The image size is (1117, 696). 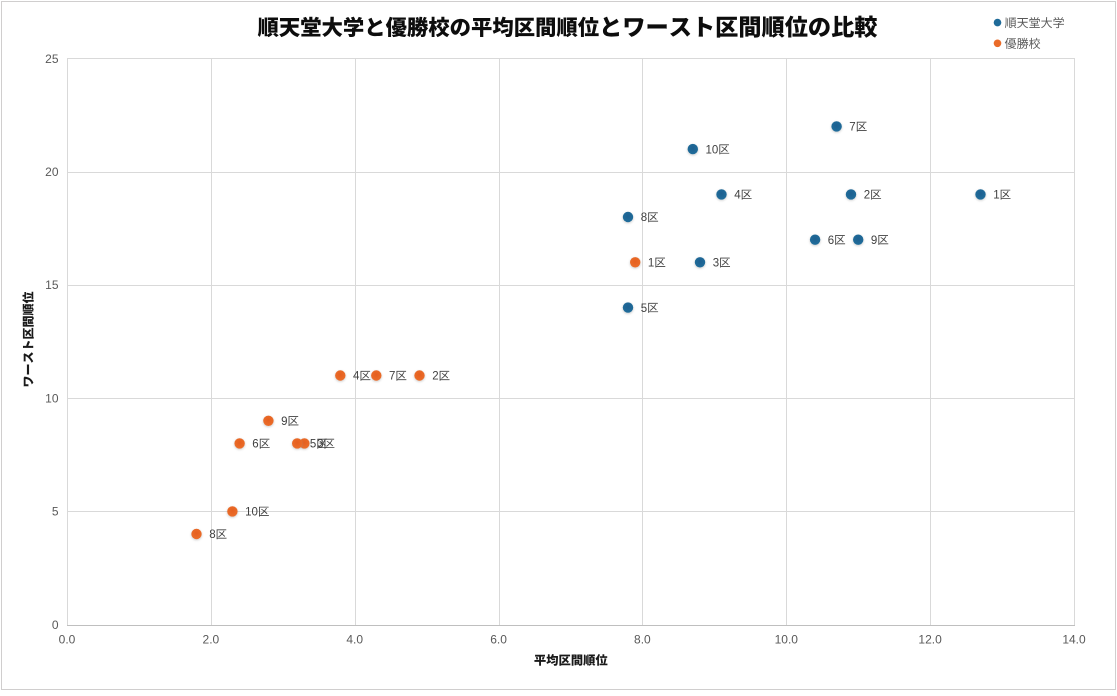 I want to click on svg-text: 4.0, so click(x=354, y=640).